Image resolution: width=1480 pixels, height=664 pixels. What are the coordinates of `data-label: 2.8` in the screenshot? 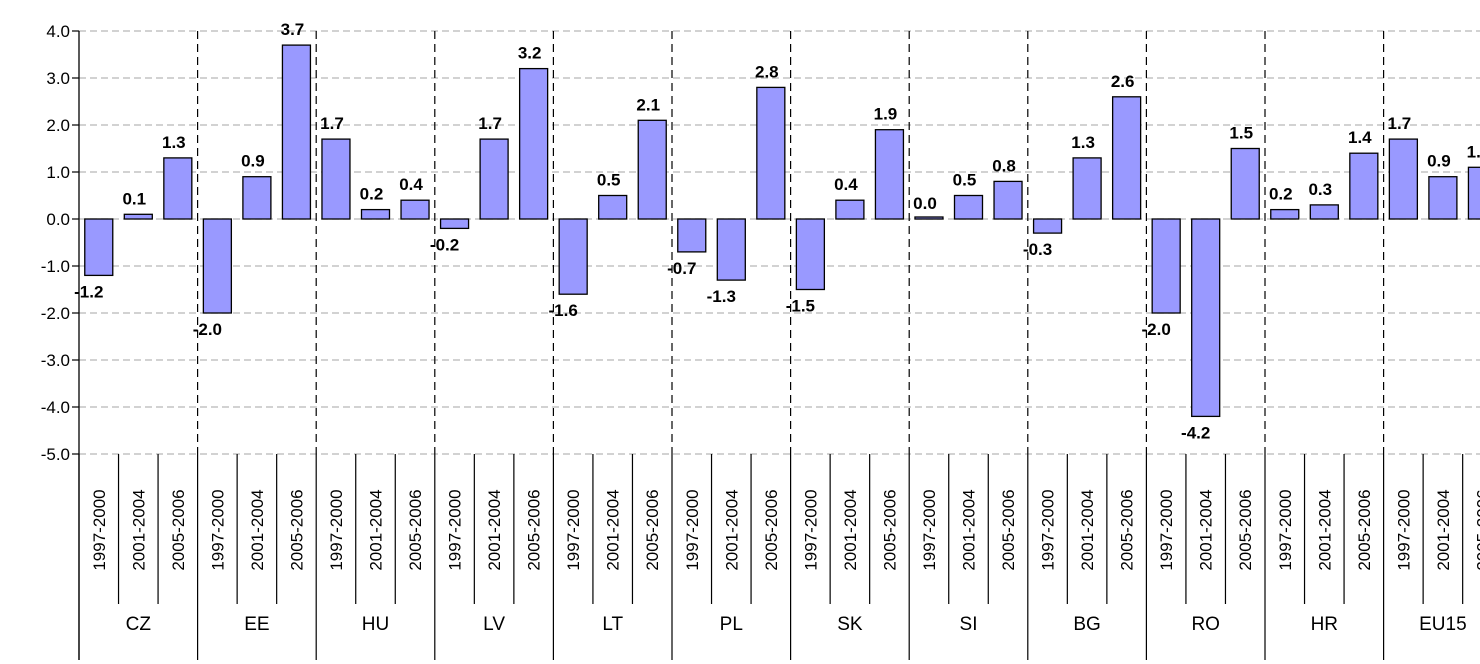 It's located at (767, 71).